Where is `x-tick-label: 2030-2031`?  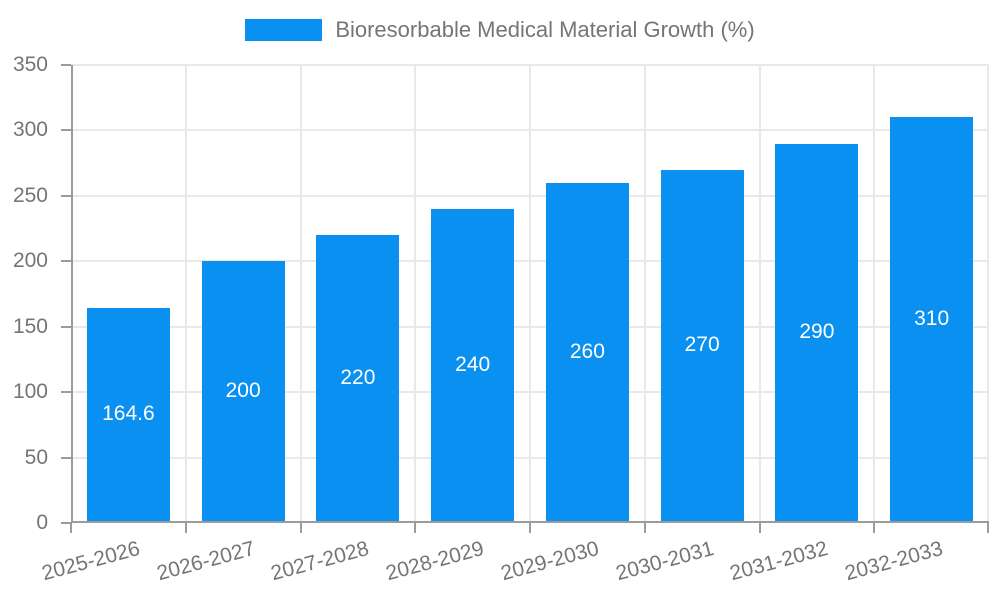
x-tick-label: 2030-2031 is located at coordinates (665, 561).